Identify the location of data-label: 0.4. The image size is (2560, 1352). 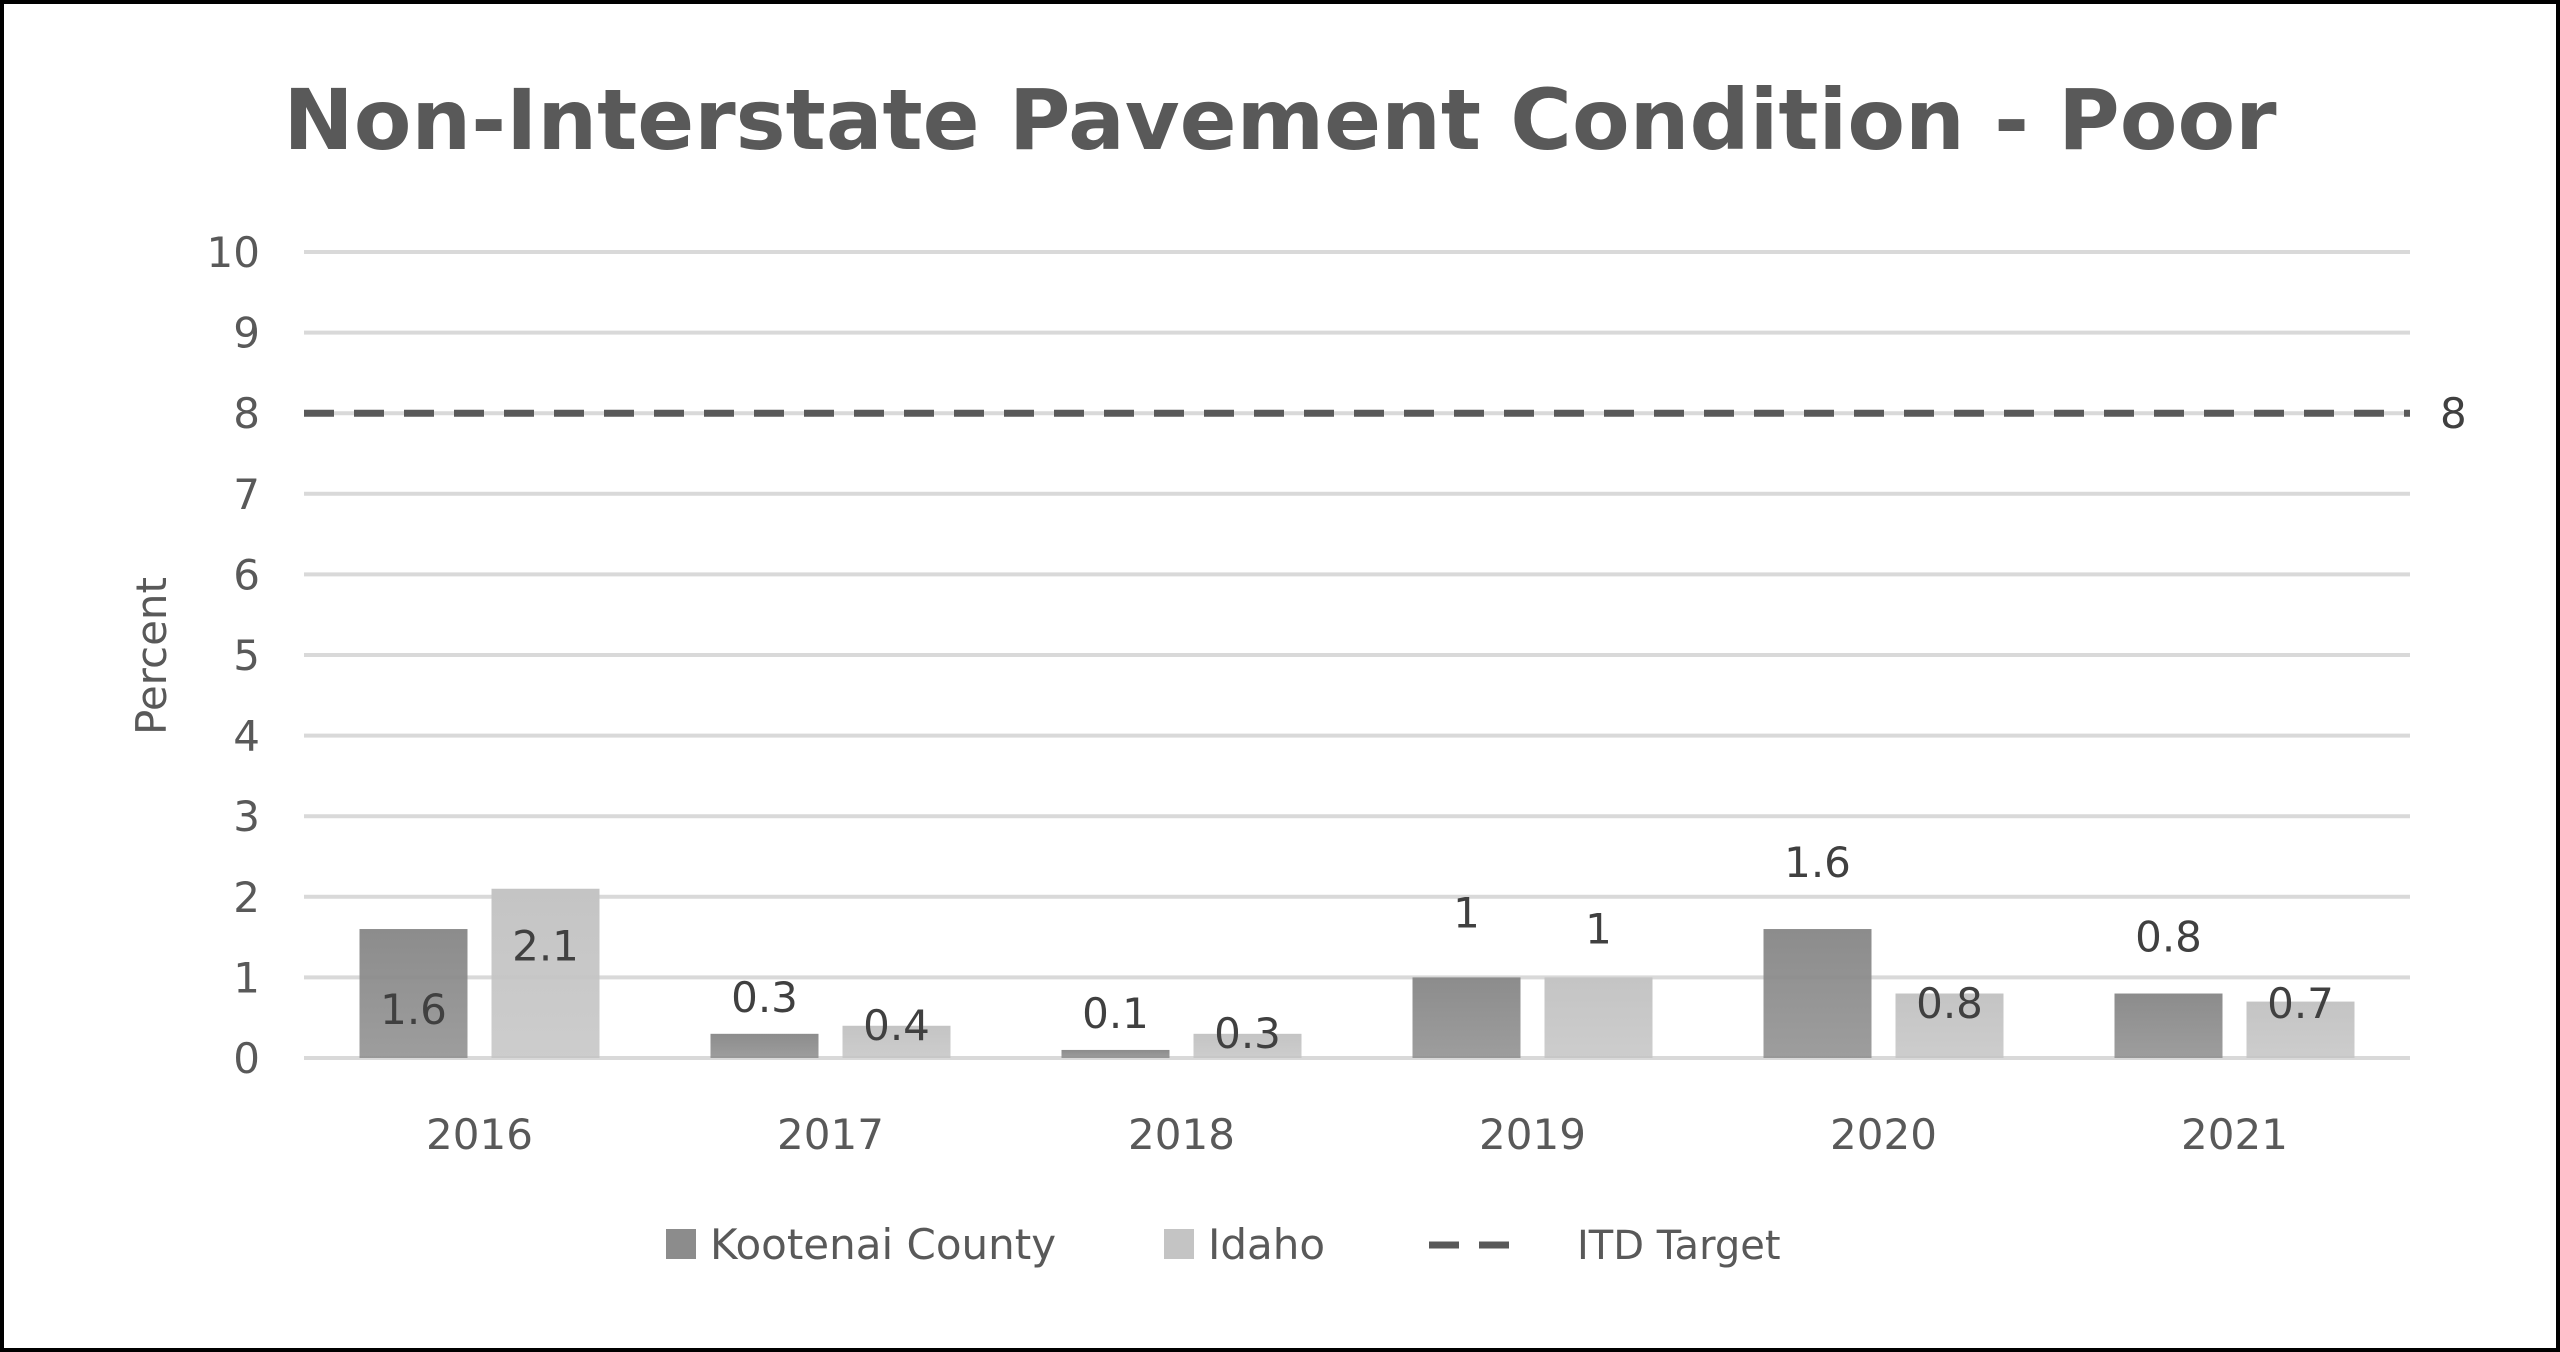
(896, 1025).